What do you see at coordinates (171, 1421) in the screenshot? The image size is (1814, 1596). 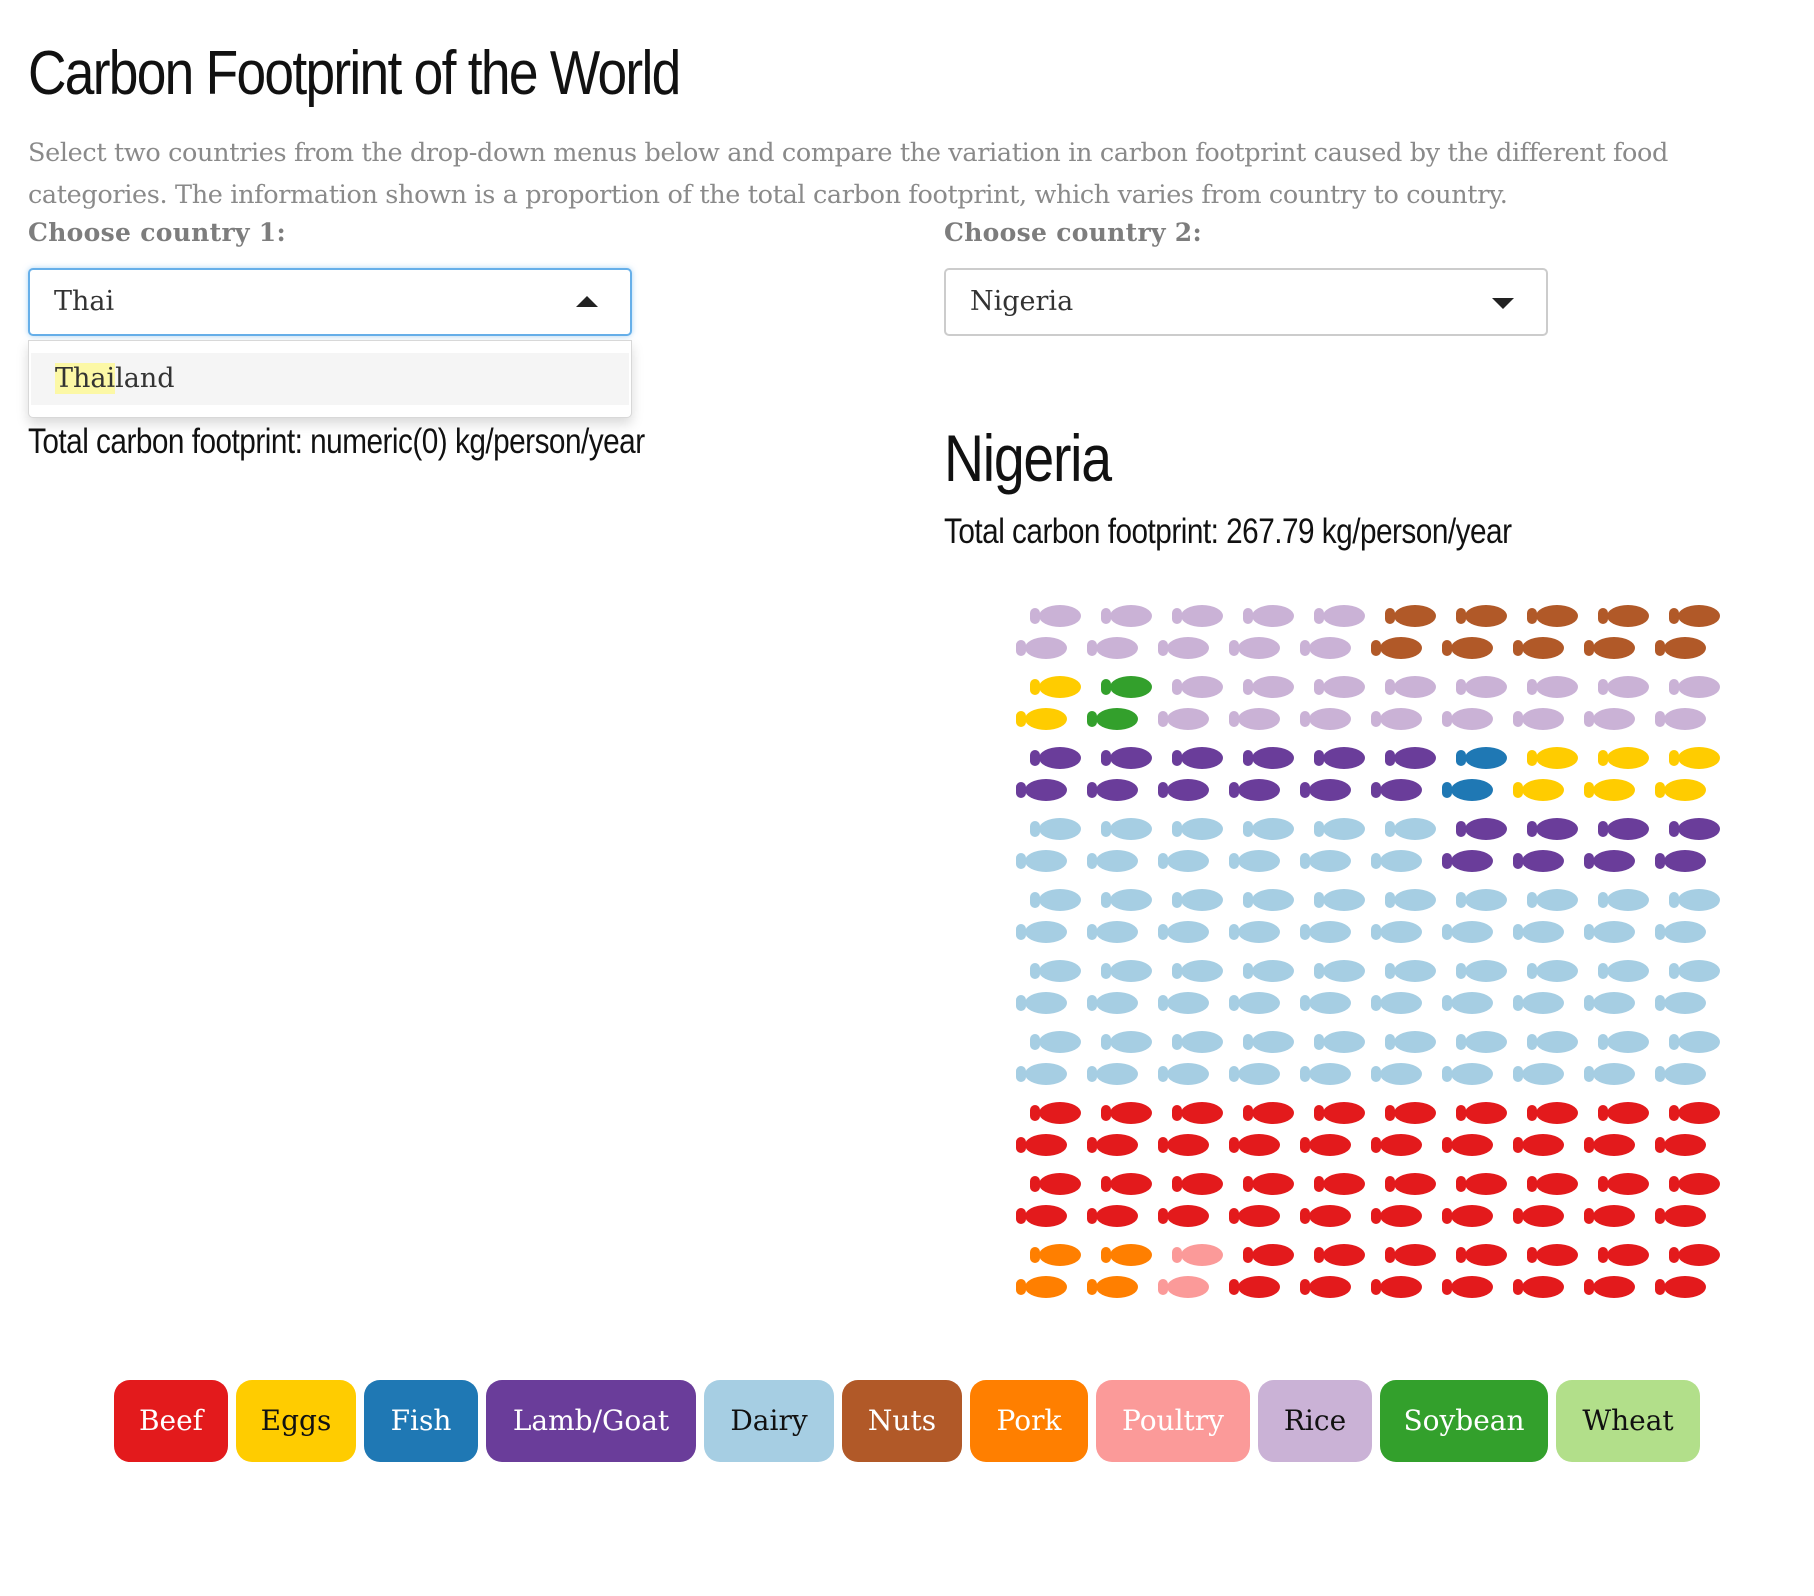 I see `legend-item-beef: Beef` at bounding box center [171, 1421].